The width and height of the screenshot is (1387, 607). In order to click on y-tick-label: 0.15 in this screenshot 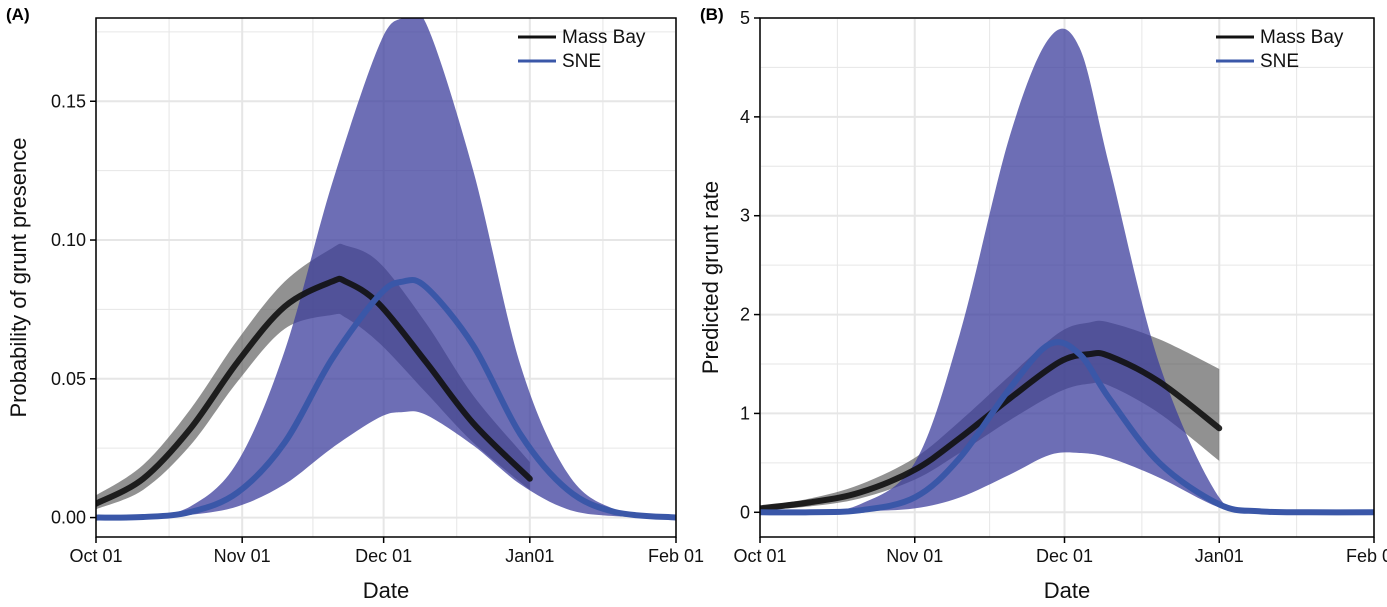, I will do `click(68, 101)`.